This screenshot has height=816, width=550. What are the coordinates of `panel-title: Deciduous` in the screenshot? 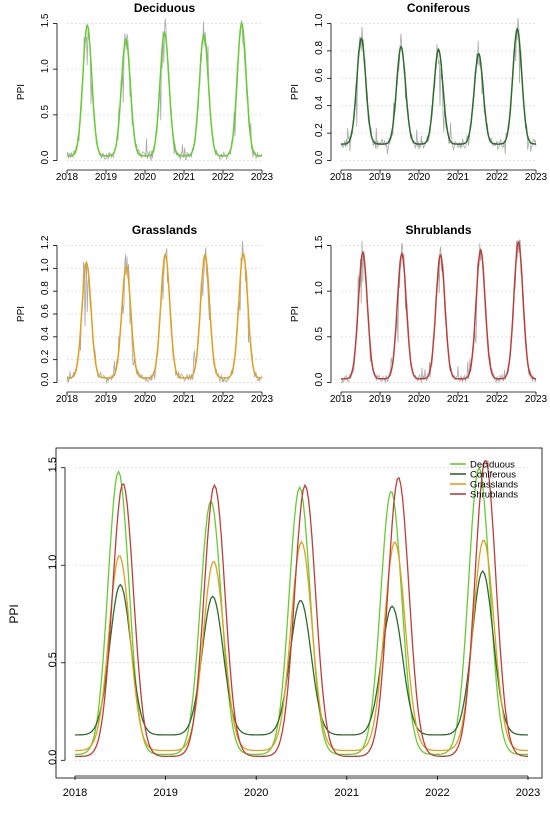 It's located at (165, 8).